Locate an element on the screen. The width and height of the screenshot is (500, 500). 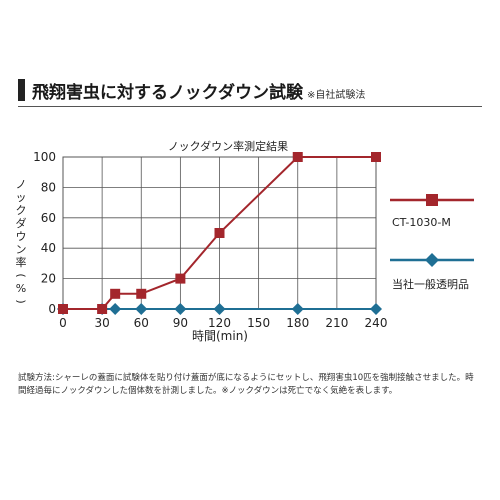
y-axis-label-char: % is located at coordinates (21, 288).